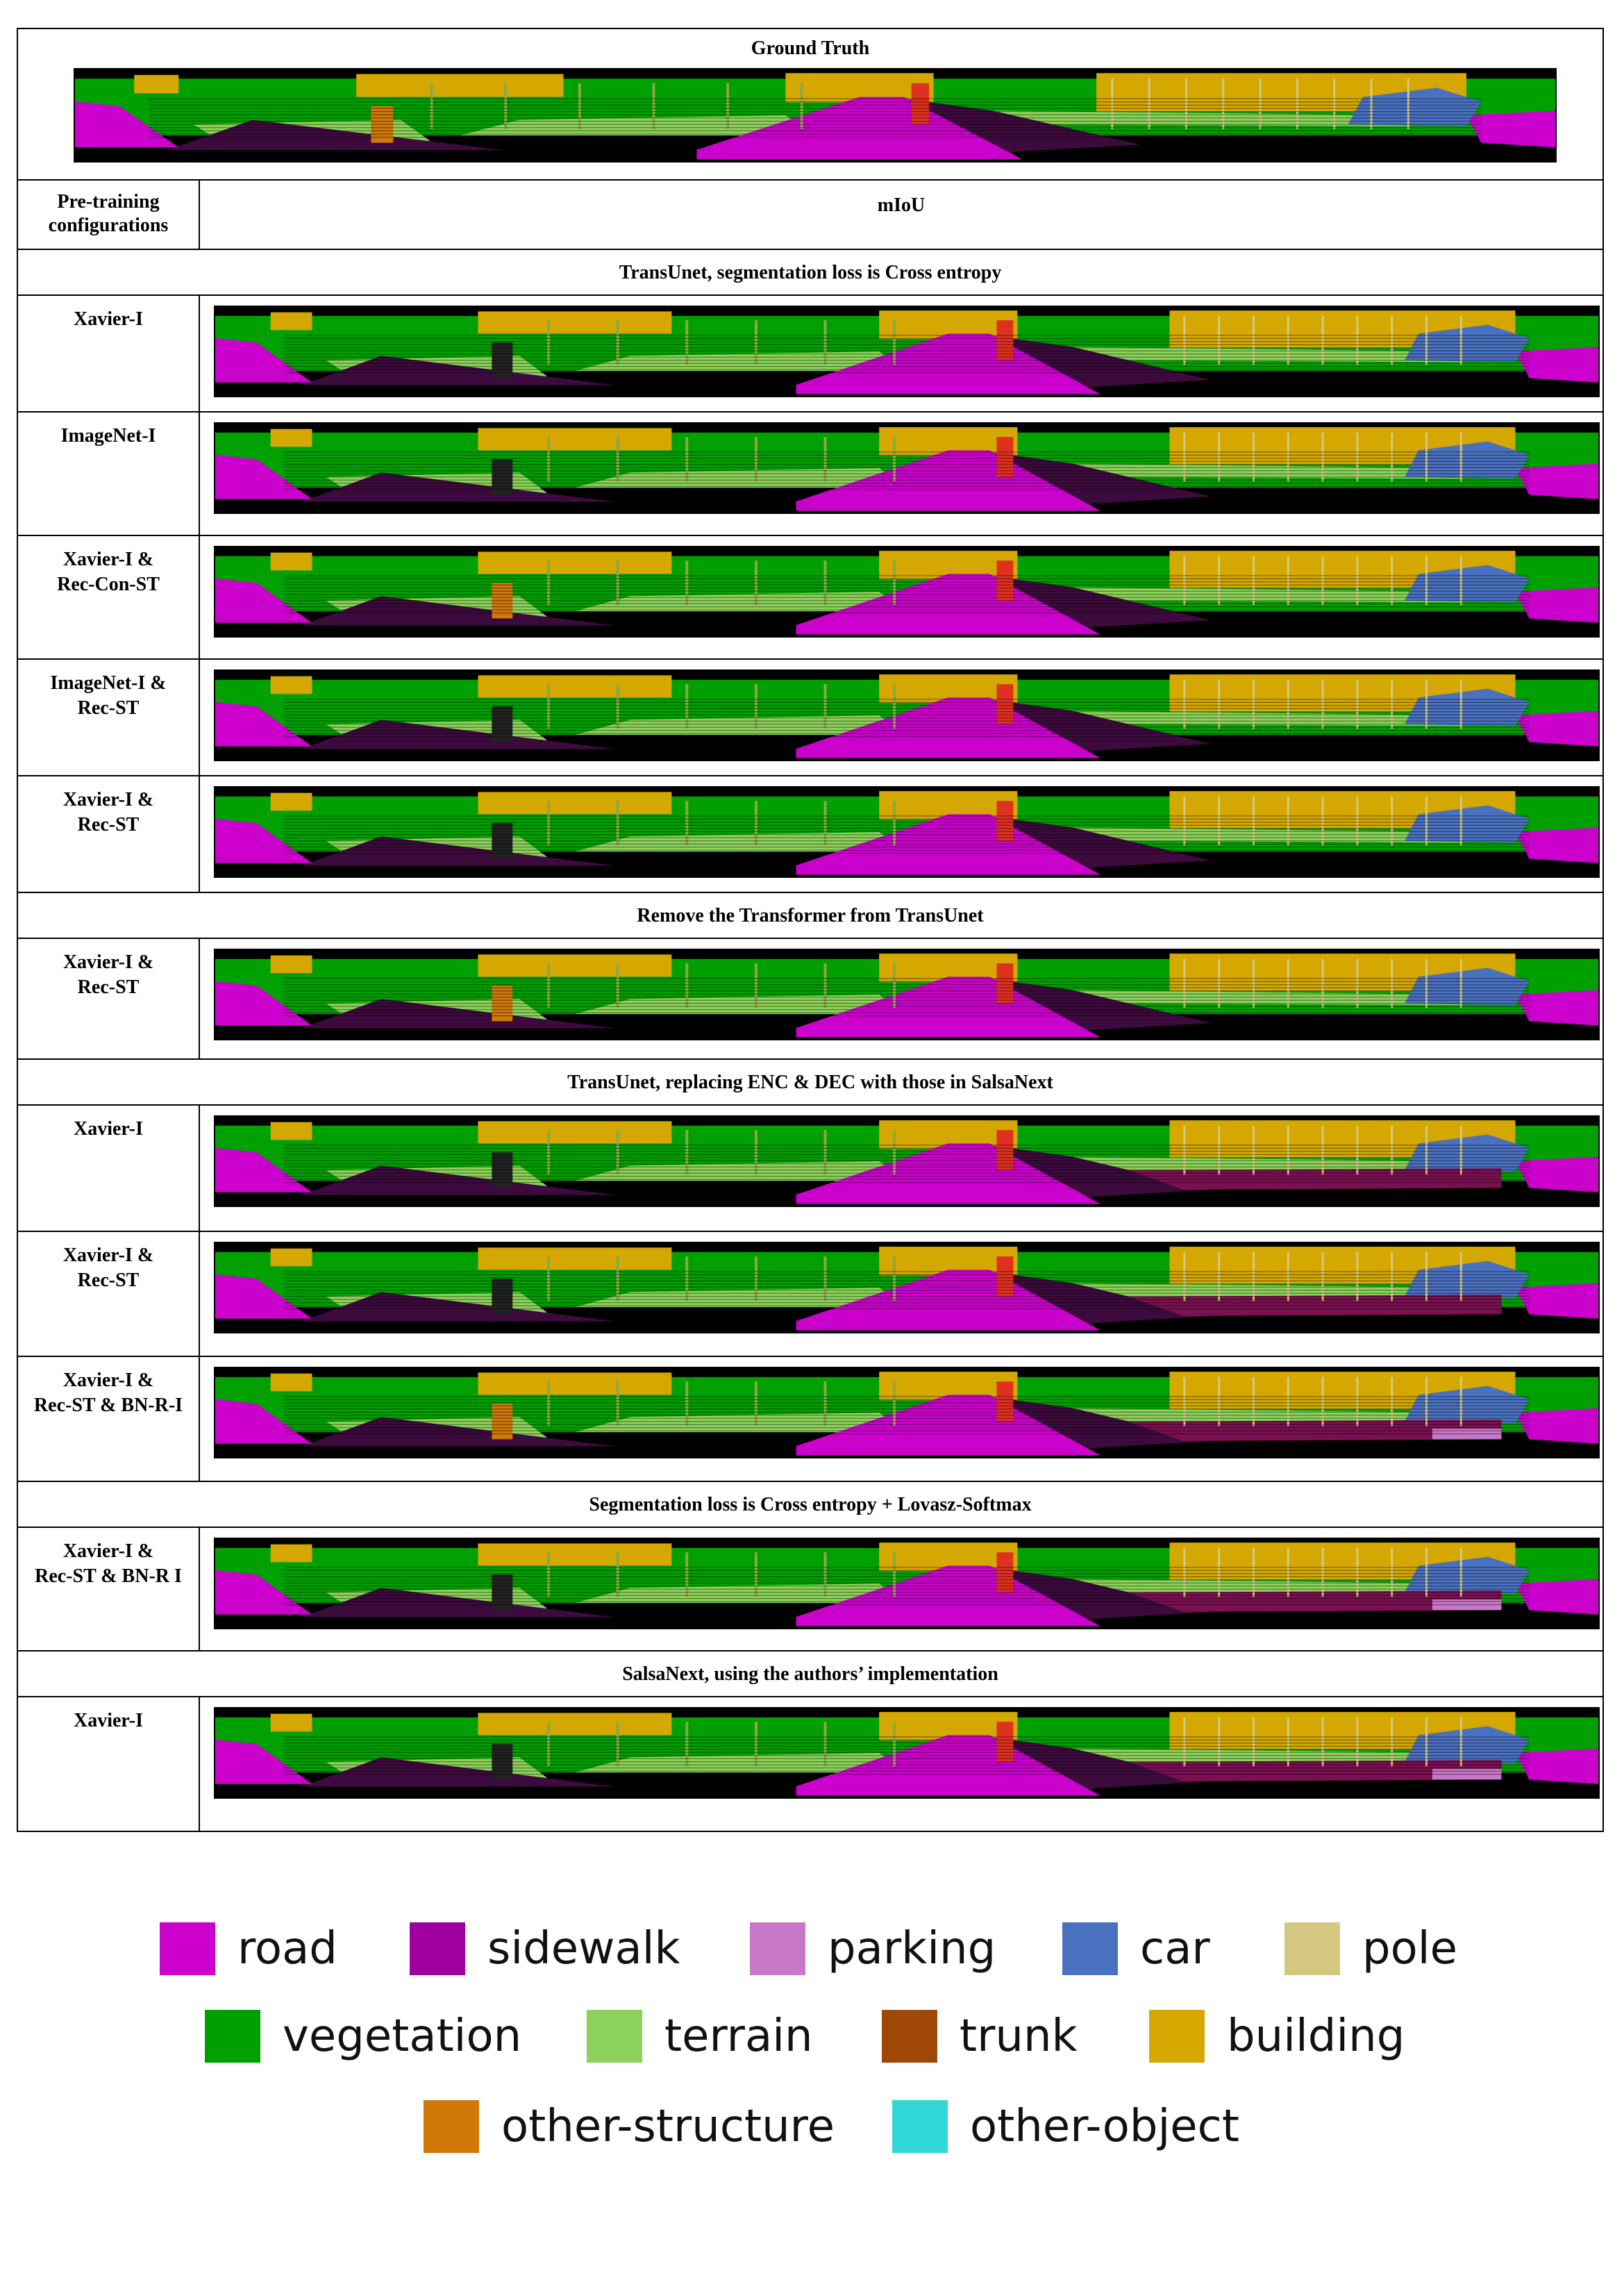 Image resolution: width=1624 pixels, height=2296 pixels. I want to click on ground-truth-row: Ground Truth, so click(810, 105).